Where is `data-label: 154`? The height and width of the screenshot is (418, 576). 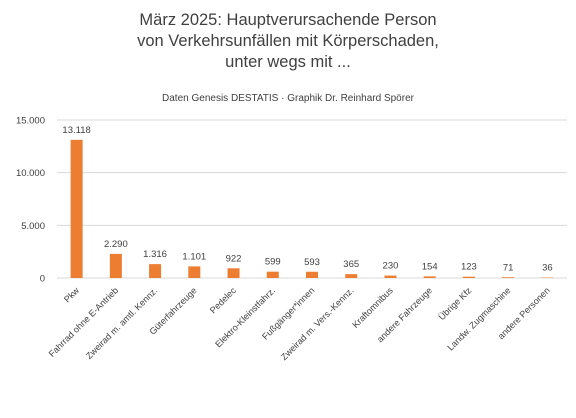 data-label: 154 is located at coordinates (430, 266).